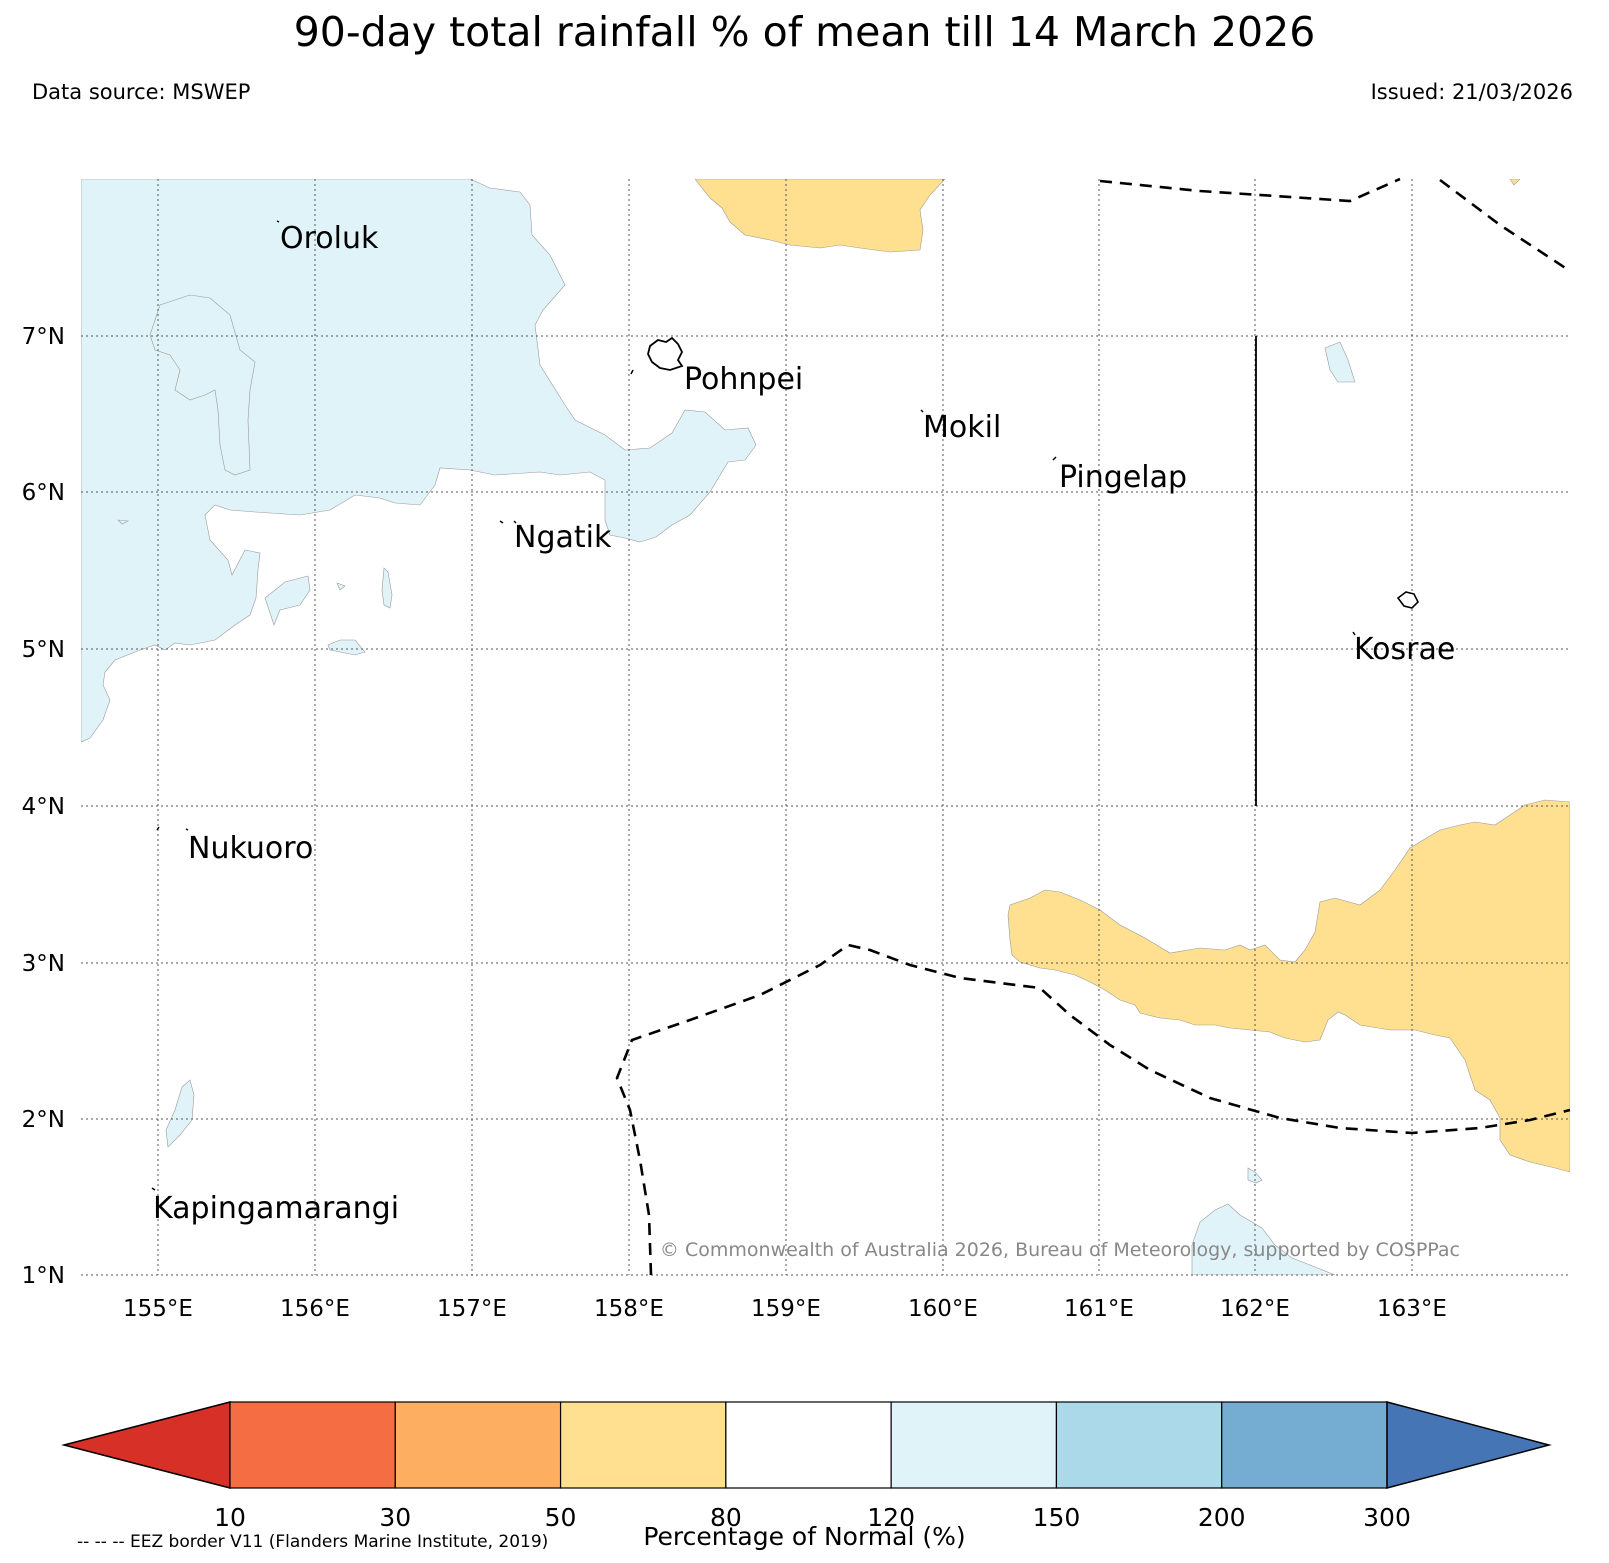 The image size is (1609, 1563). What do you see at coordinates (395, 1517) in the screenshot?
I see `colorbar-tick-label: 30` at bounding box center [395, 1517].